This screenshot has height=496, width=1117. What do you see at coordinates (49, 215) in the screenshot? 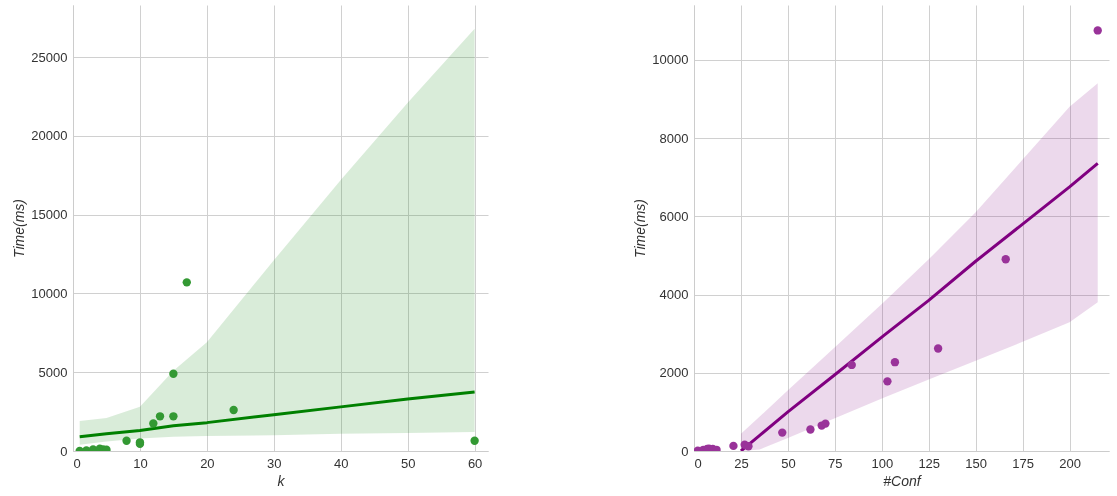
I see `y-tick-label: 15000` at bounding box center [49, 215].